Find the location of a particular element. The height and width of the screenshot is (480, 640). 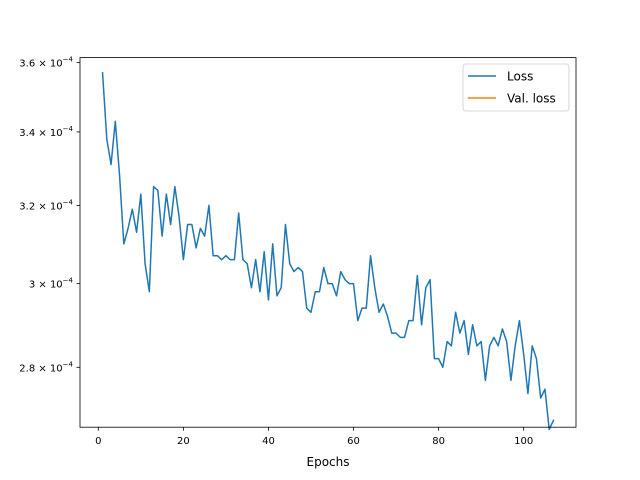

x-tick-label: 80 is located at coordinates (438, 441).